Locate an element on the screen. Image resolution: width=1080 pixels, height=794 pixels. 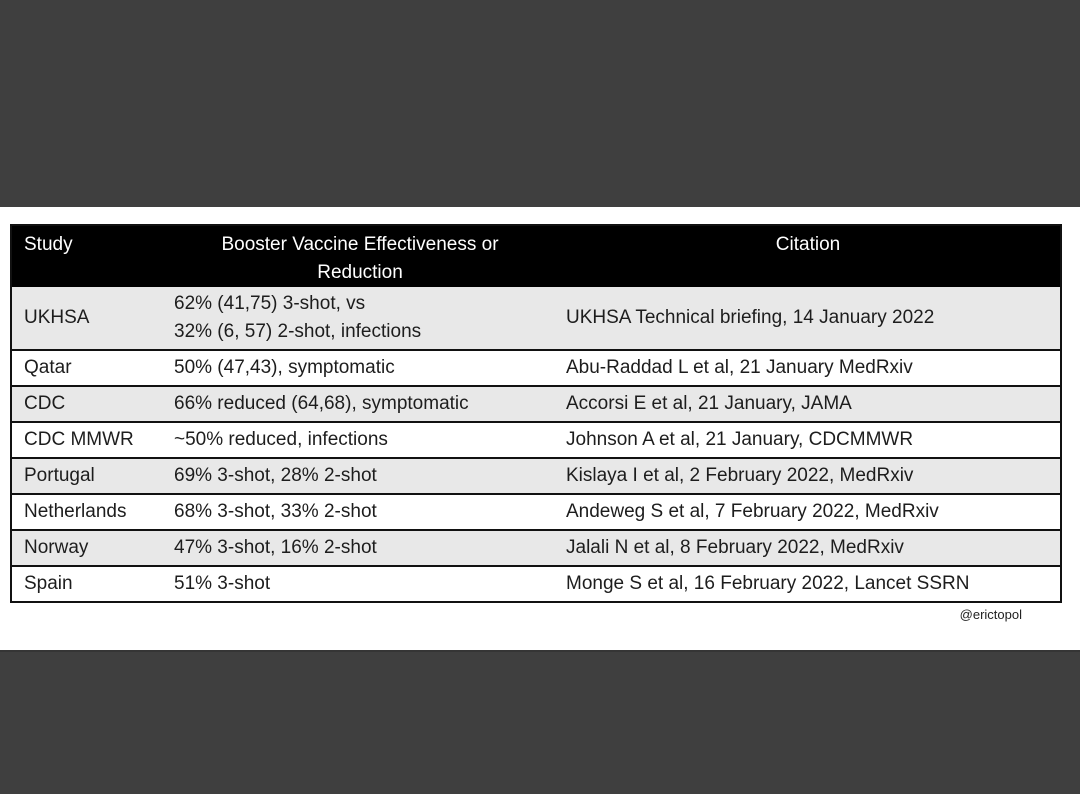
citation-cell: Accorsi E et al, 21 January, JAMA is located at coordinates (709, 403).